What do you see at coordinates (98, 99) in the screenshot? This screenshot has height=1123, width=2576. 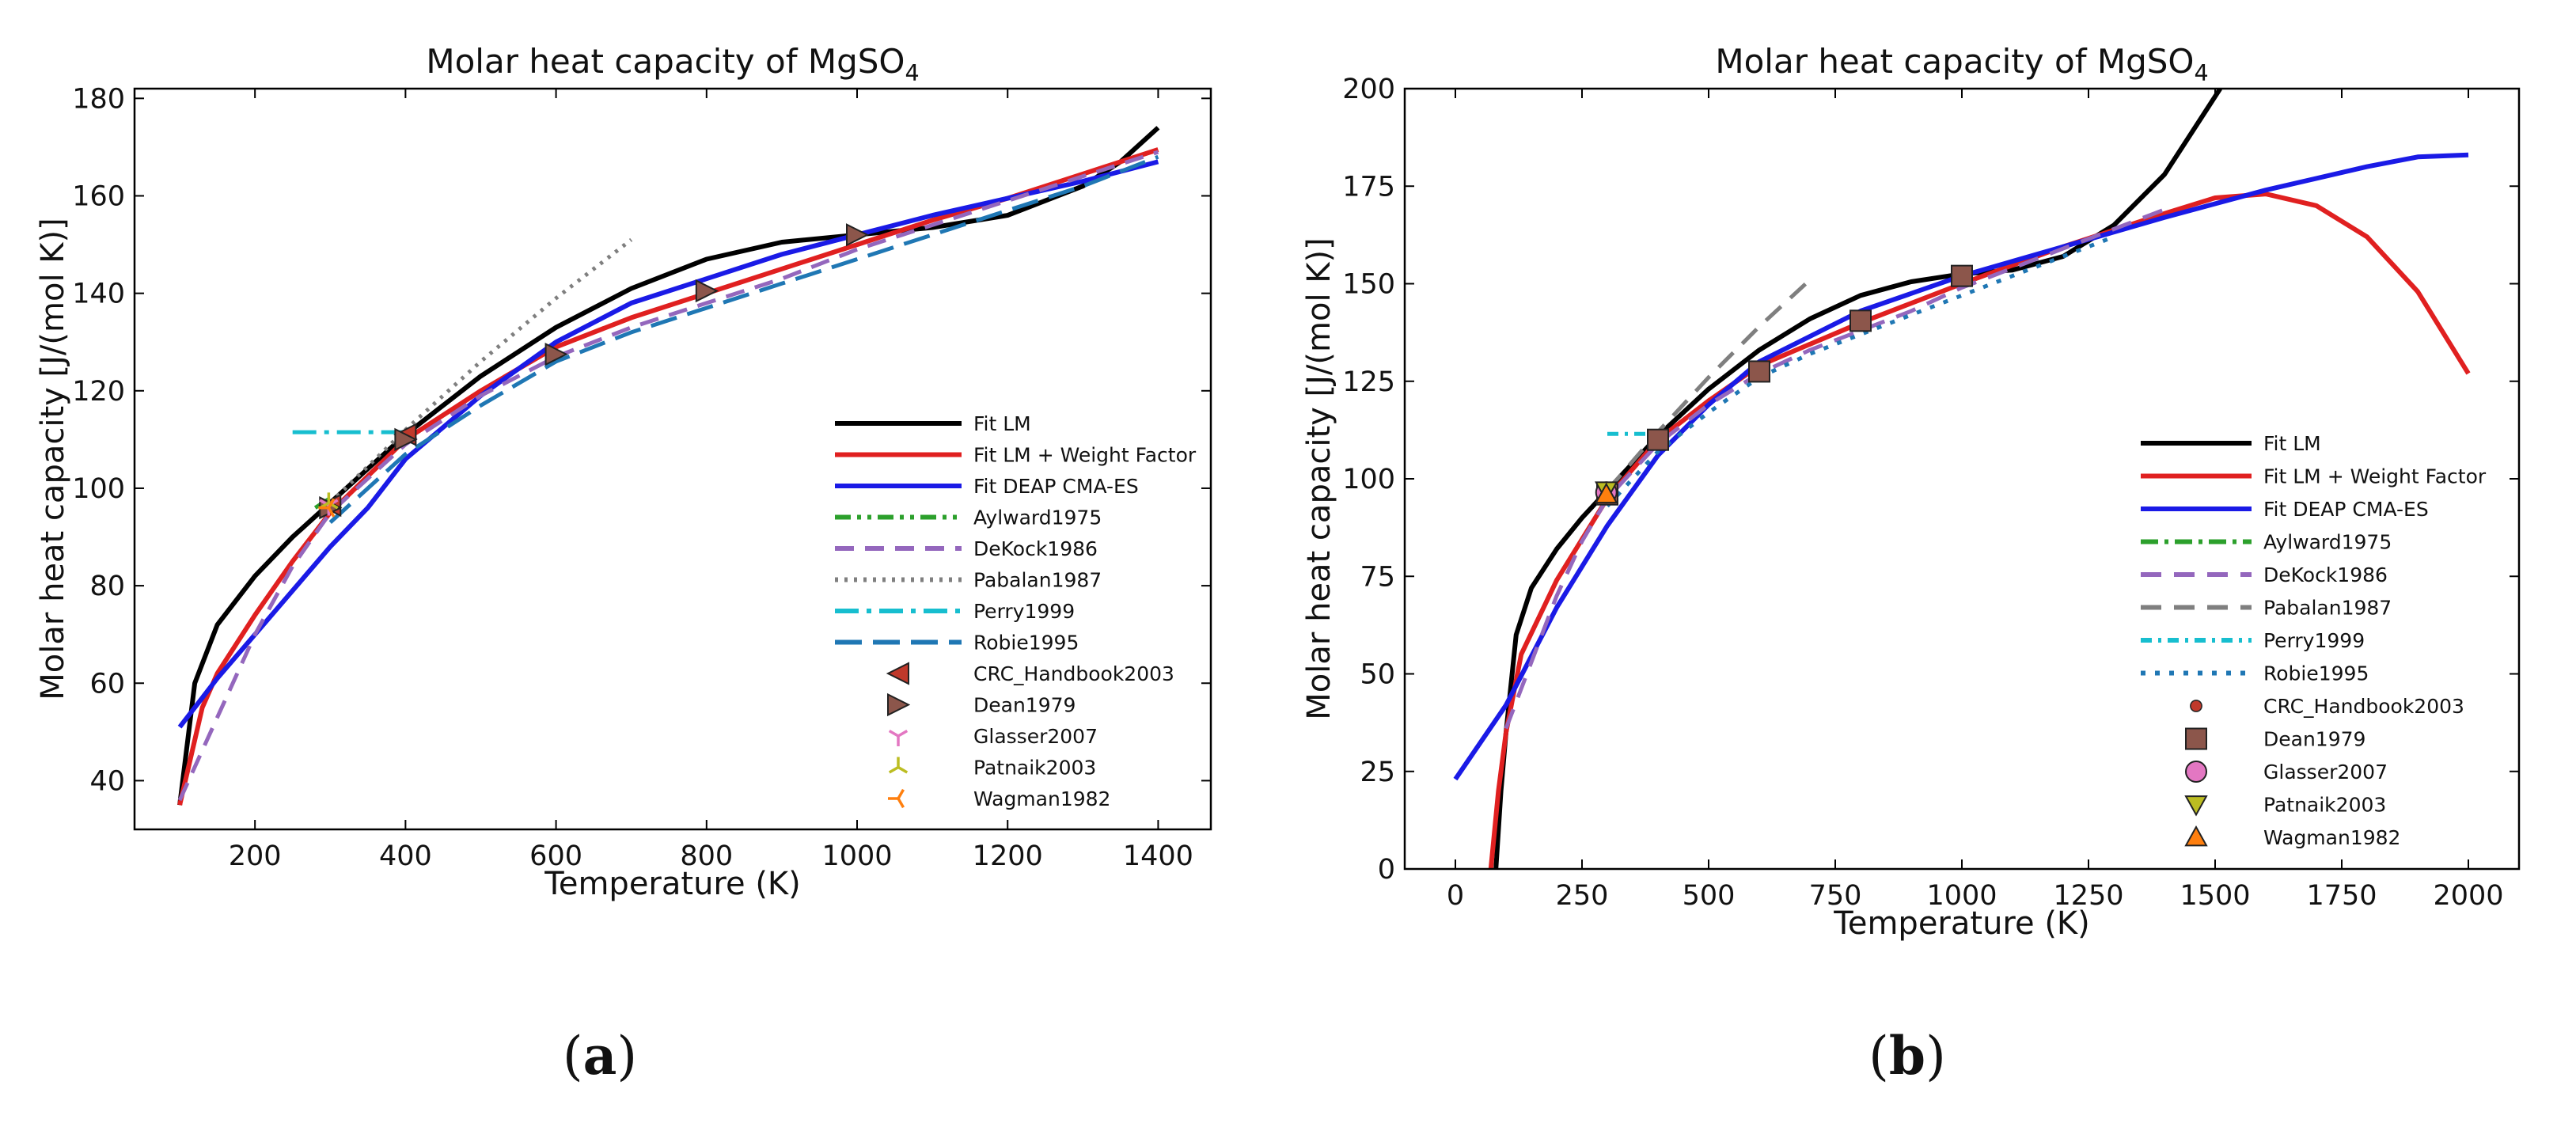 I see `y-tick-label: 180` at bounding box center [98, 99].